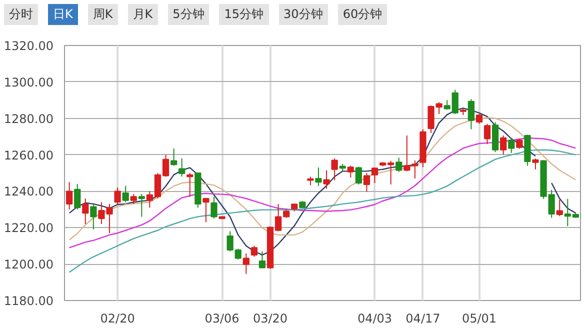 The height and width of the screenshot is (334, 585). Describe the element at coordinates (117, 319) in the screenshot. I see `x-tick-label: 02/20` at that location.